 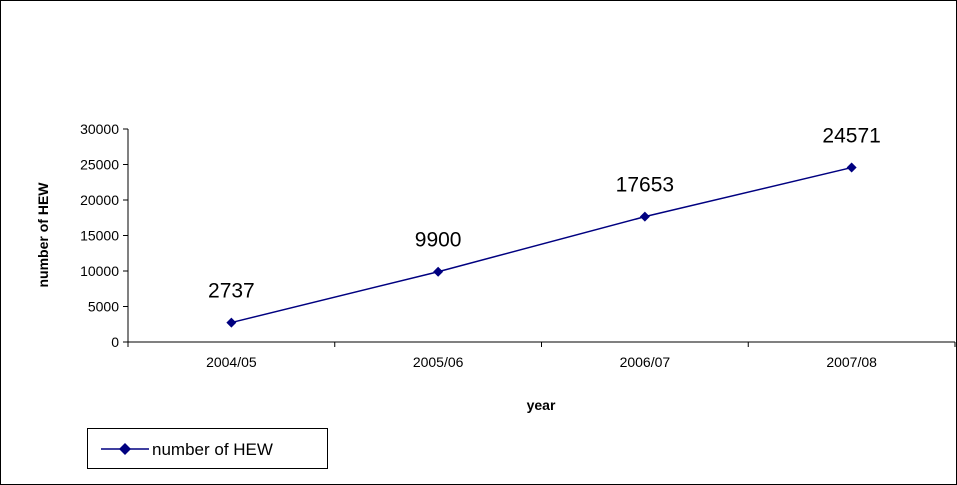 What do you see at coordinates (99, 236) in the screenshot?
I see `y-tick-label: 15000` at bounding box center [99, 236].